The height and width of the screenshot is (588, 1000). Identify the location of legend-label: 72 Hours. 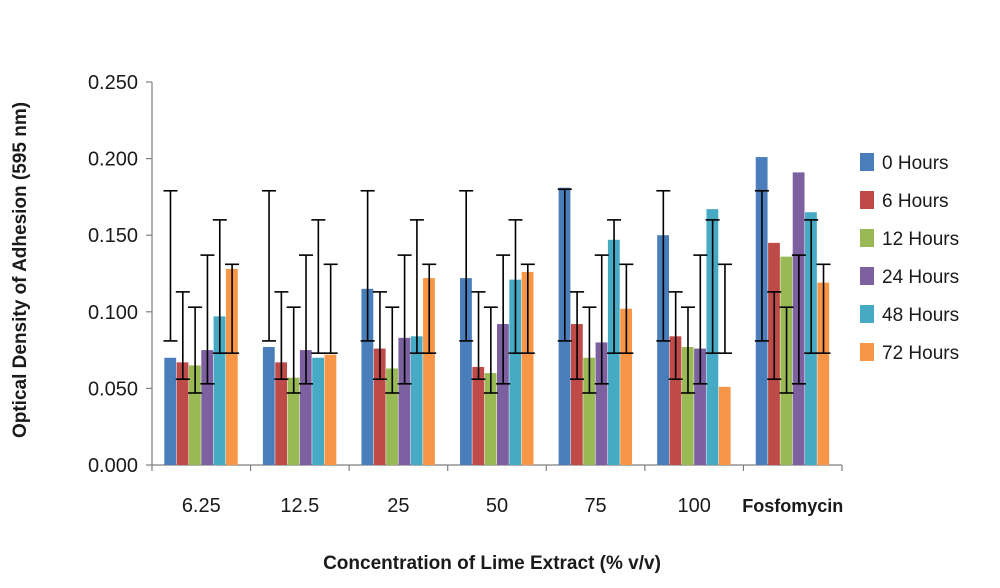
(920, 353).